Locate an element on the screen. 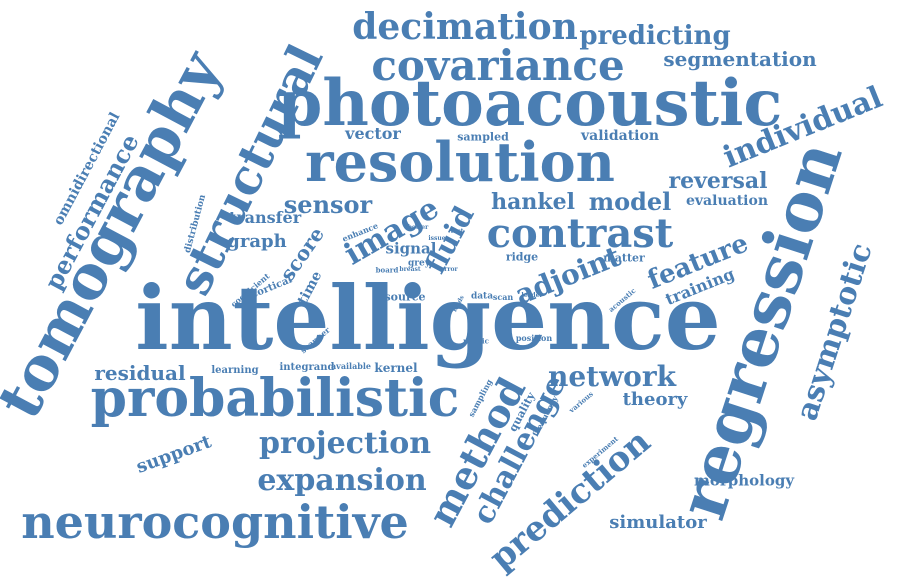  word-covariance: covariance is located at coordinates (498, 65).